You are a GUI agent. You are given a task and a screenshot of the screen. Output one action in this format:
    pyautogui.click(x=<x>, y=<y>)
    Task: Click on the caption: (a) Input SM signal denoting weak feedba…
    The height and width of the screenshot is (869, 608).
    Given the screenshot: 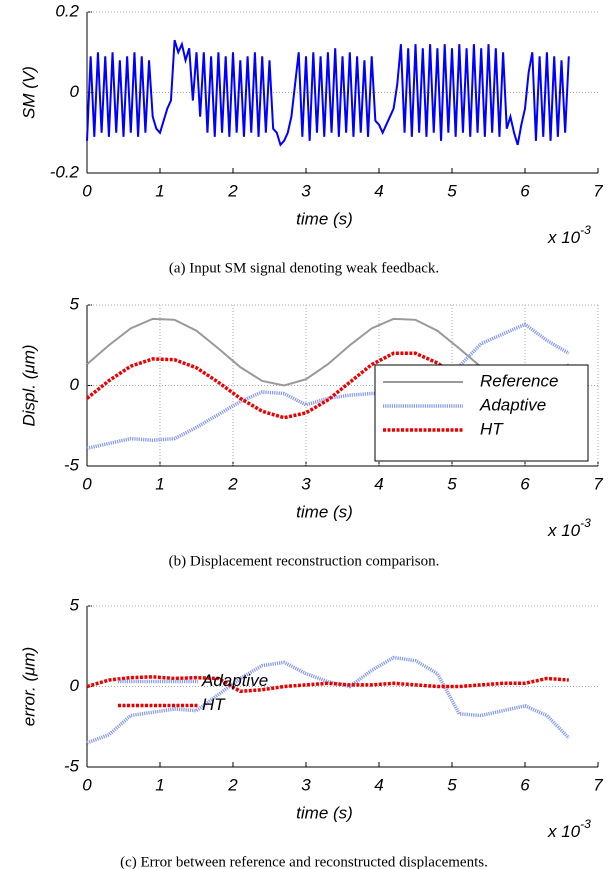 What is the action you would take?
    pyautogui.click(x=304, y=268)
    